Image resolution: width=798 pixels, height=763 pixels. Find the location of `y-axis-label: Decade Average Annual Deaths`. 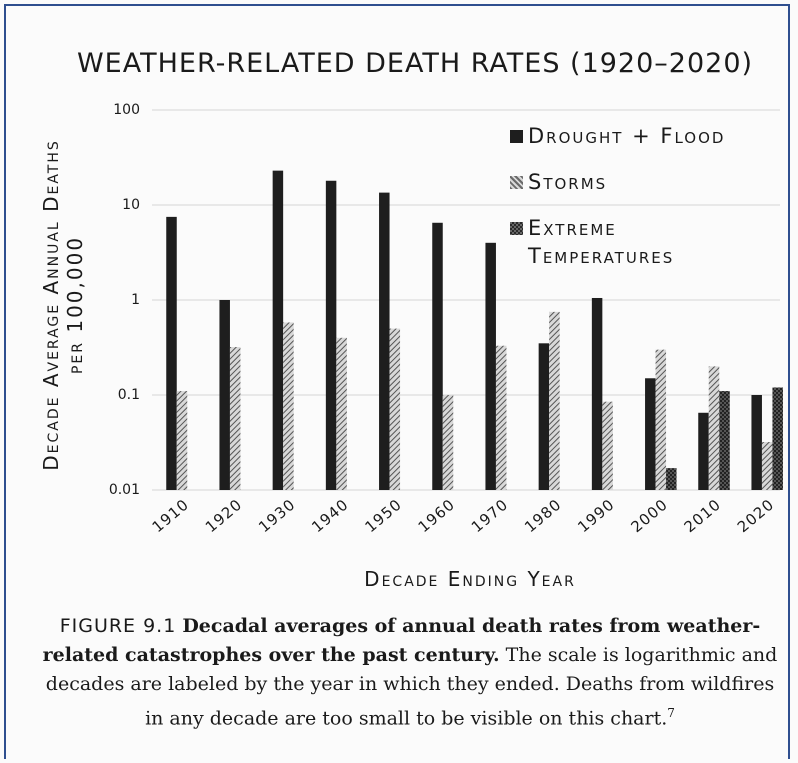

y-axis-label: Decade Average Annual Deaths is located at coordinates (51, 305).